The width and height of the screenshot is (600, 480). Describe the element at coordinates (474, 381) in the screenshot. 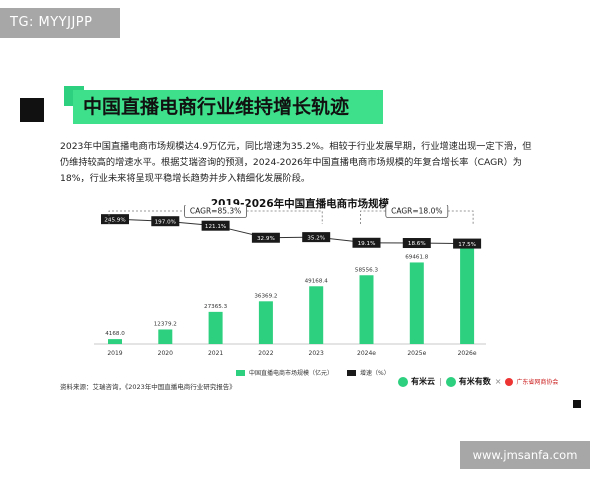

I see `logo-text-b: 有米有数` at that location.